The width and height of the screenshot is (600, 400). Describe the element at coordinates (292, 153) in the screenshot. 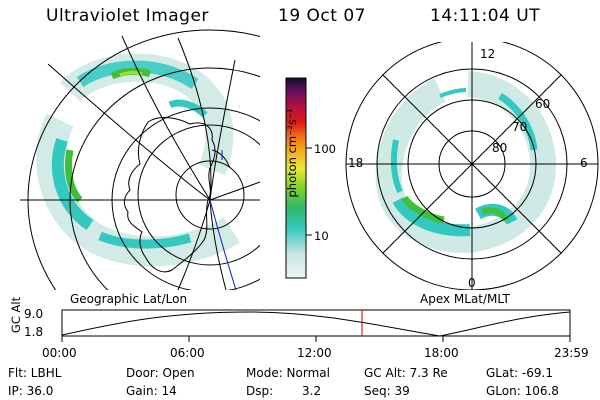

I see `colorbar-label: photon cm⁻²s⁻¹` at that location.